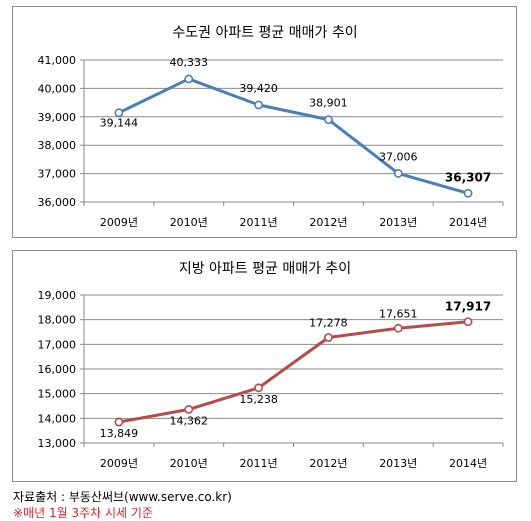 The image size is (531, 521). Describe the element at coordinates (258, 88) in the screenshot. I see `data-label: 39,420` at that location.